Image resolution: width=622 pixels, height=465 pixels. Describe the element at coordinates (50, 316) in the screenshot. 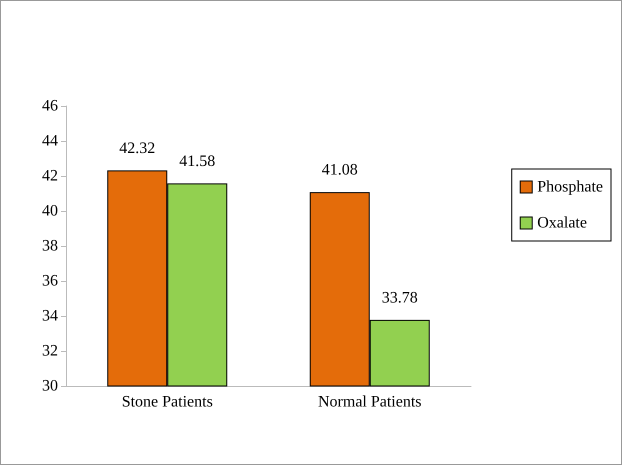

I see `y-tick-label: 34` at that location.